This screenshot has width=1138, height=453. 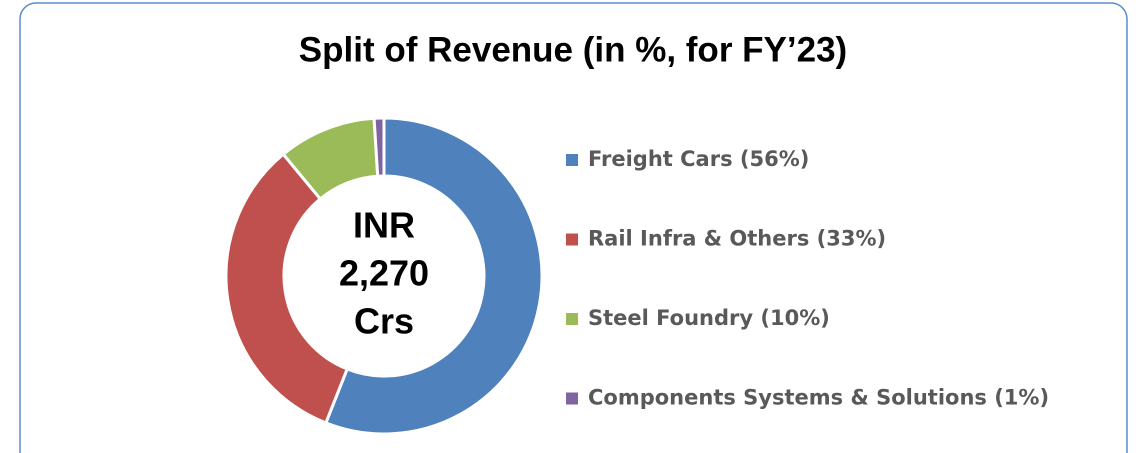 I want to click on chart-title: Split of Revenue (in %, for FY’23), so click(x=573, y=49).